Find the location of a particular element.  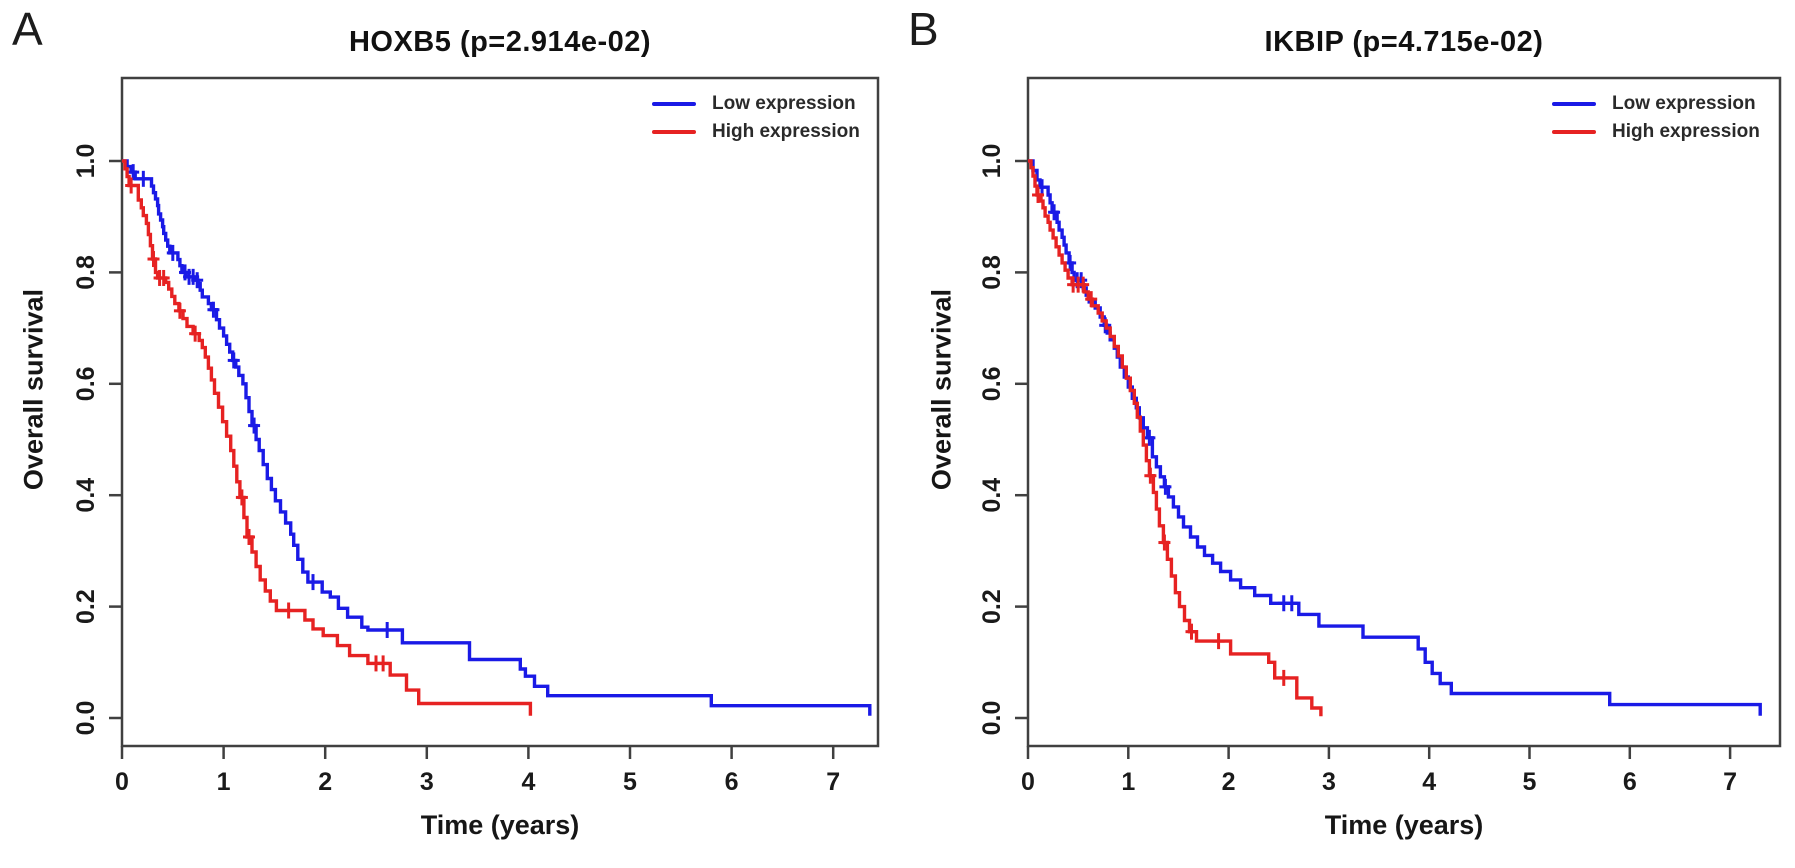

panel-b-title: IKBIP (p=4.715e-02) is located at coordinates (1404, 42).